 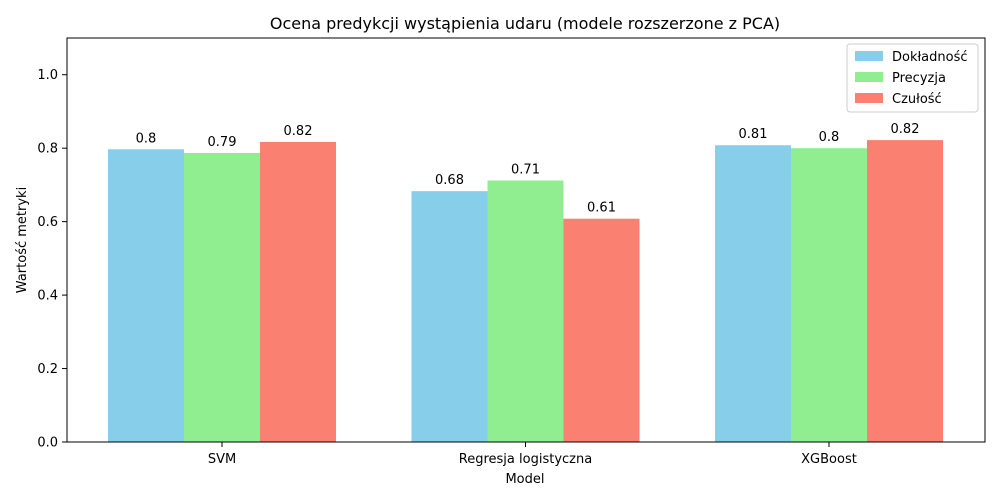 I want to click on y-tick-label: 0.6, so click(x=47, y=222).